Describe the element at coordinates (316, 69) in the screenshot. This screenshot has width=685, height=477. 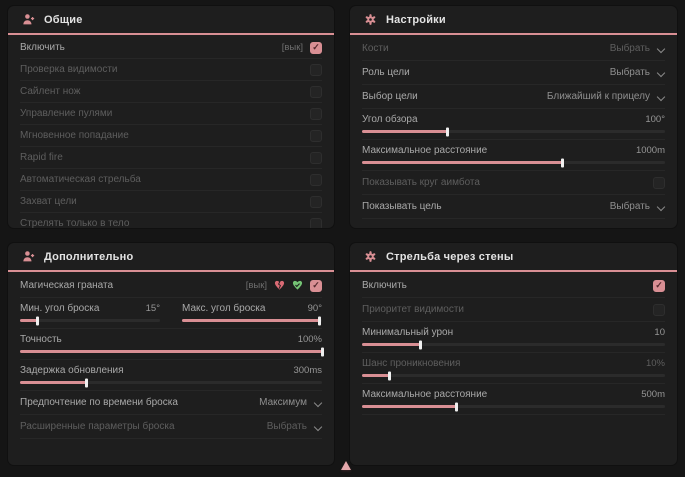
I see `visibility-check-checkbox` at that location.